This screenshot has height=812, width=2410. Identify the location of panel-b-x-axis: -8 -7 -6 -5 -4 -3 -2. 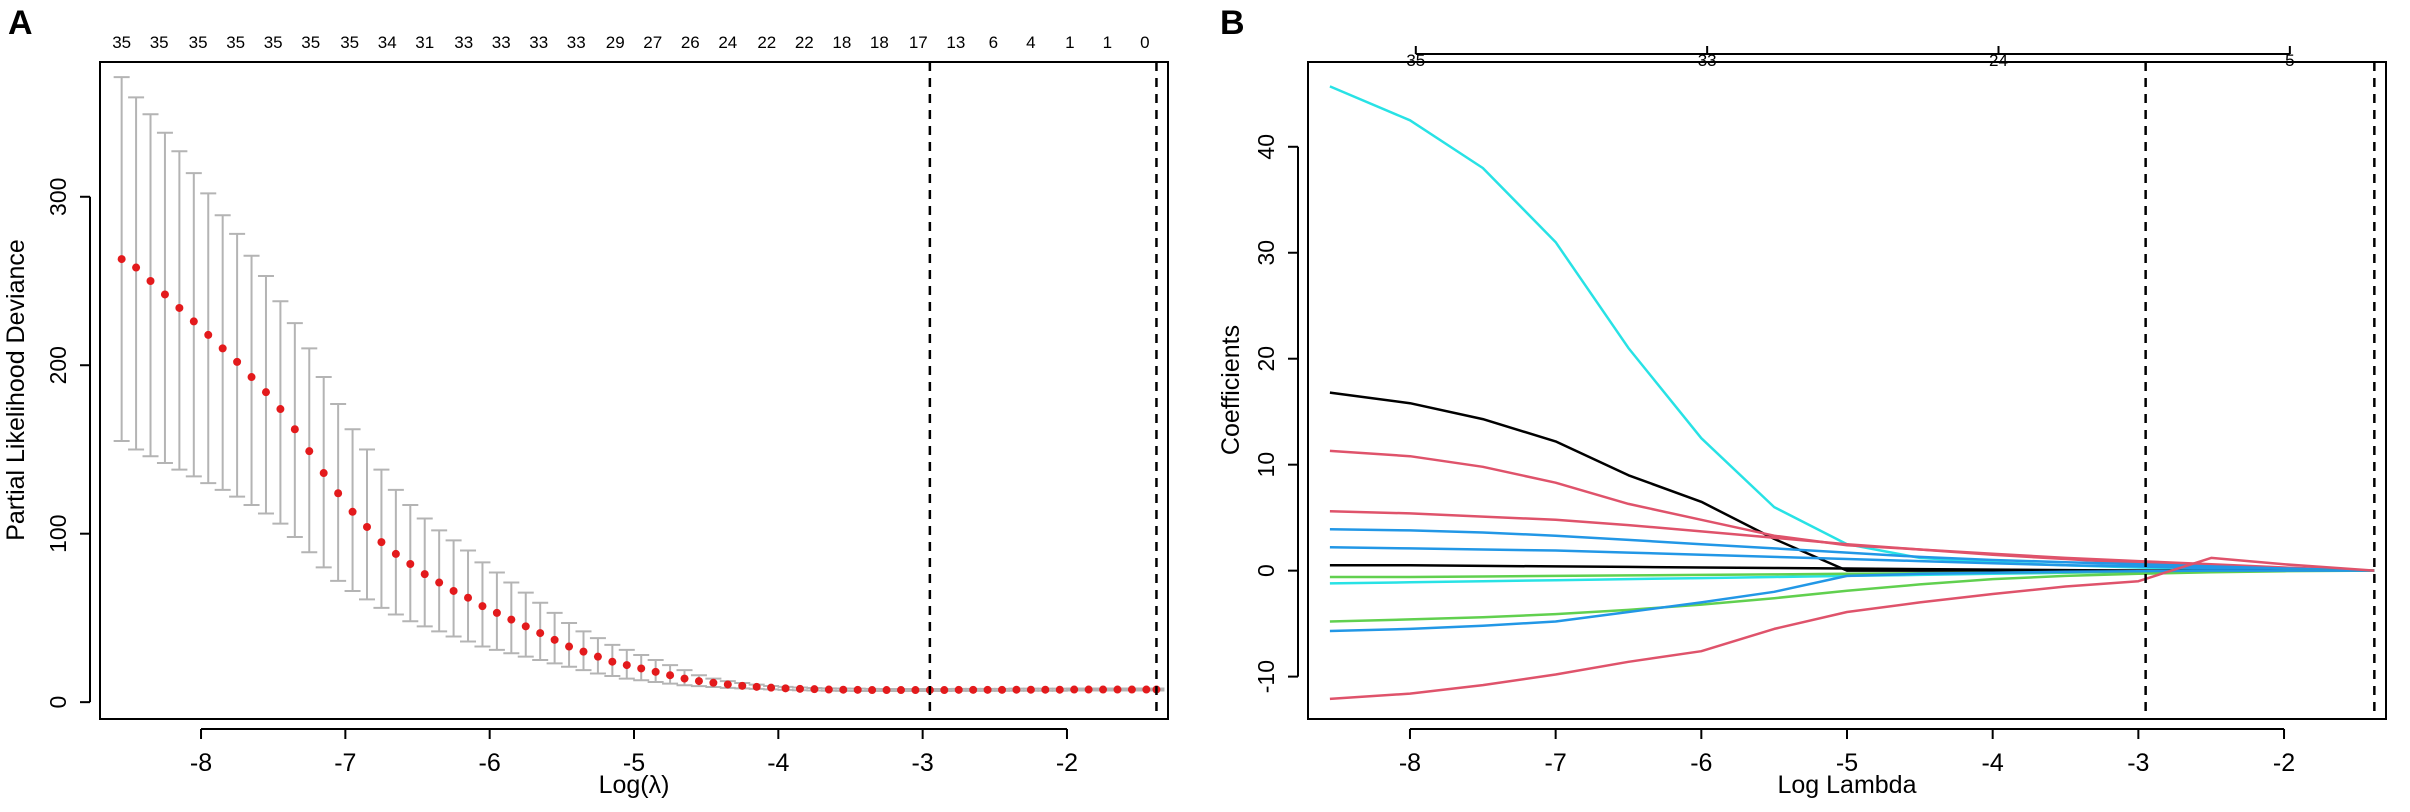
(1847, 752).